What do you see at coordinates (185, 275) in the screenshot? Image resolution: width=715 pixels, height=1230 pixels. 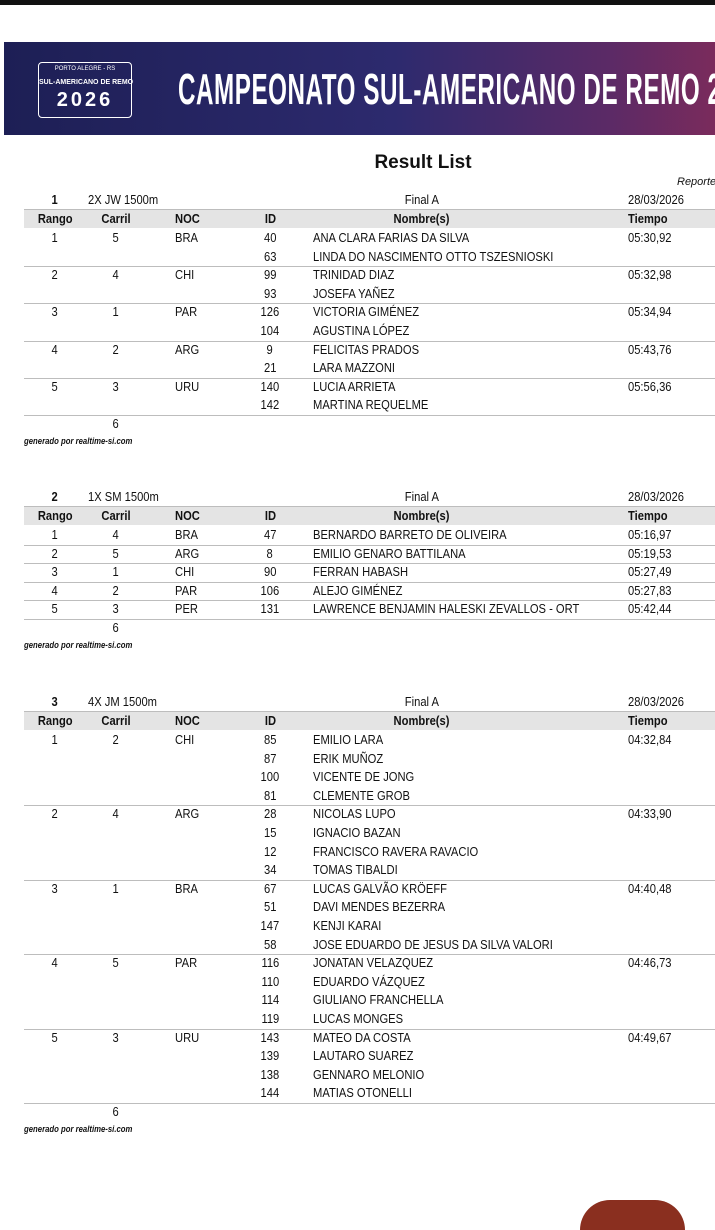 I see `noc: CHI` at bounding box center [185, 275].